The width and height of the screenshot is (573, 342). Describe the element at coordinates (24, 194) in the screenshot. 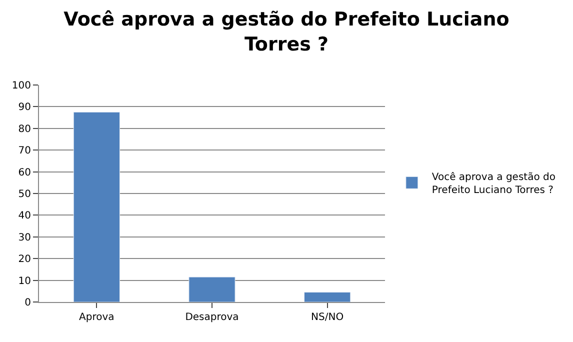

I see `y-tick-label: 50` at that location.